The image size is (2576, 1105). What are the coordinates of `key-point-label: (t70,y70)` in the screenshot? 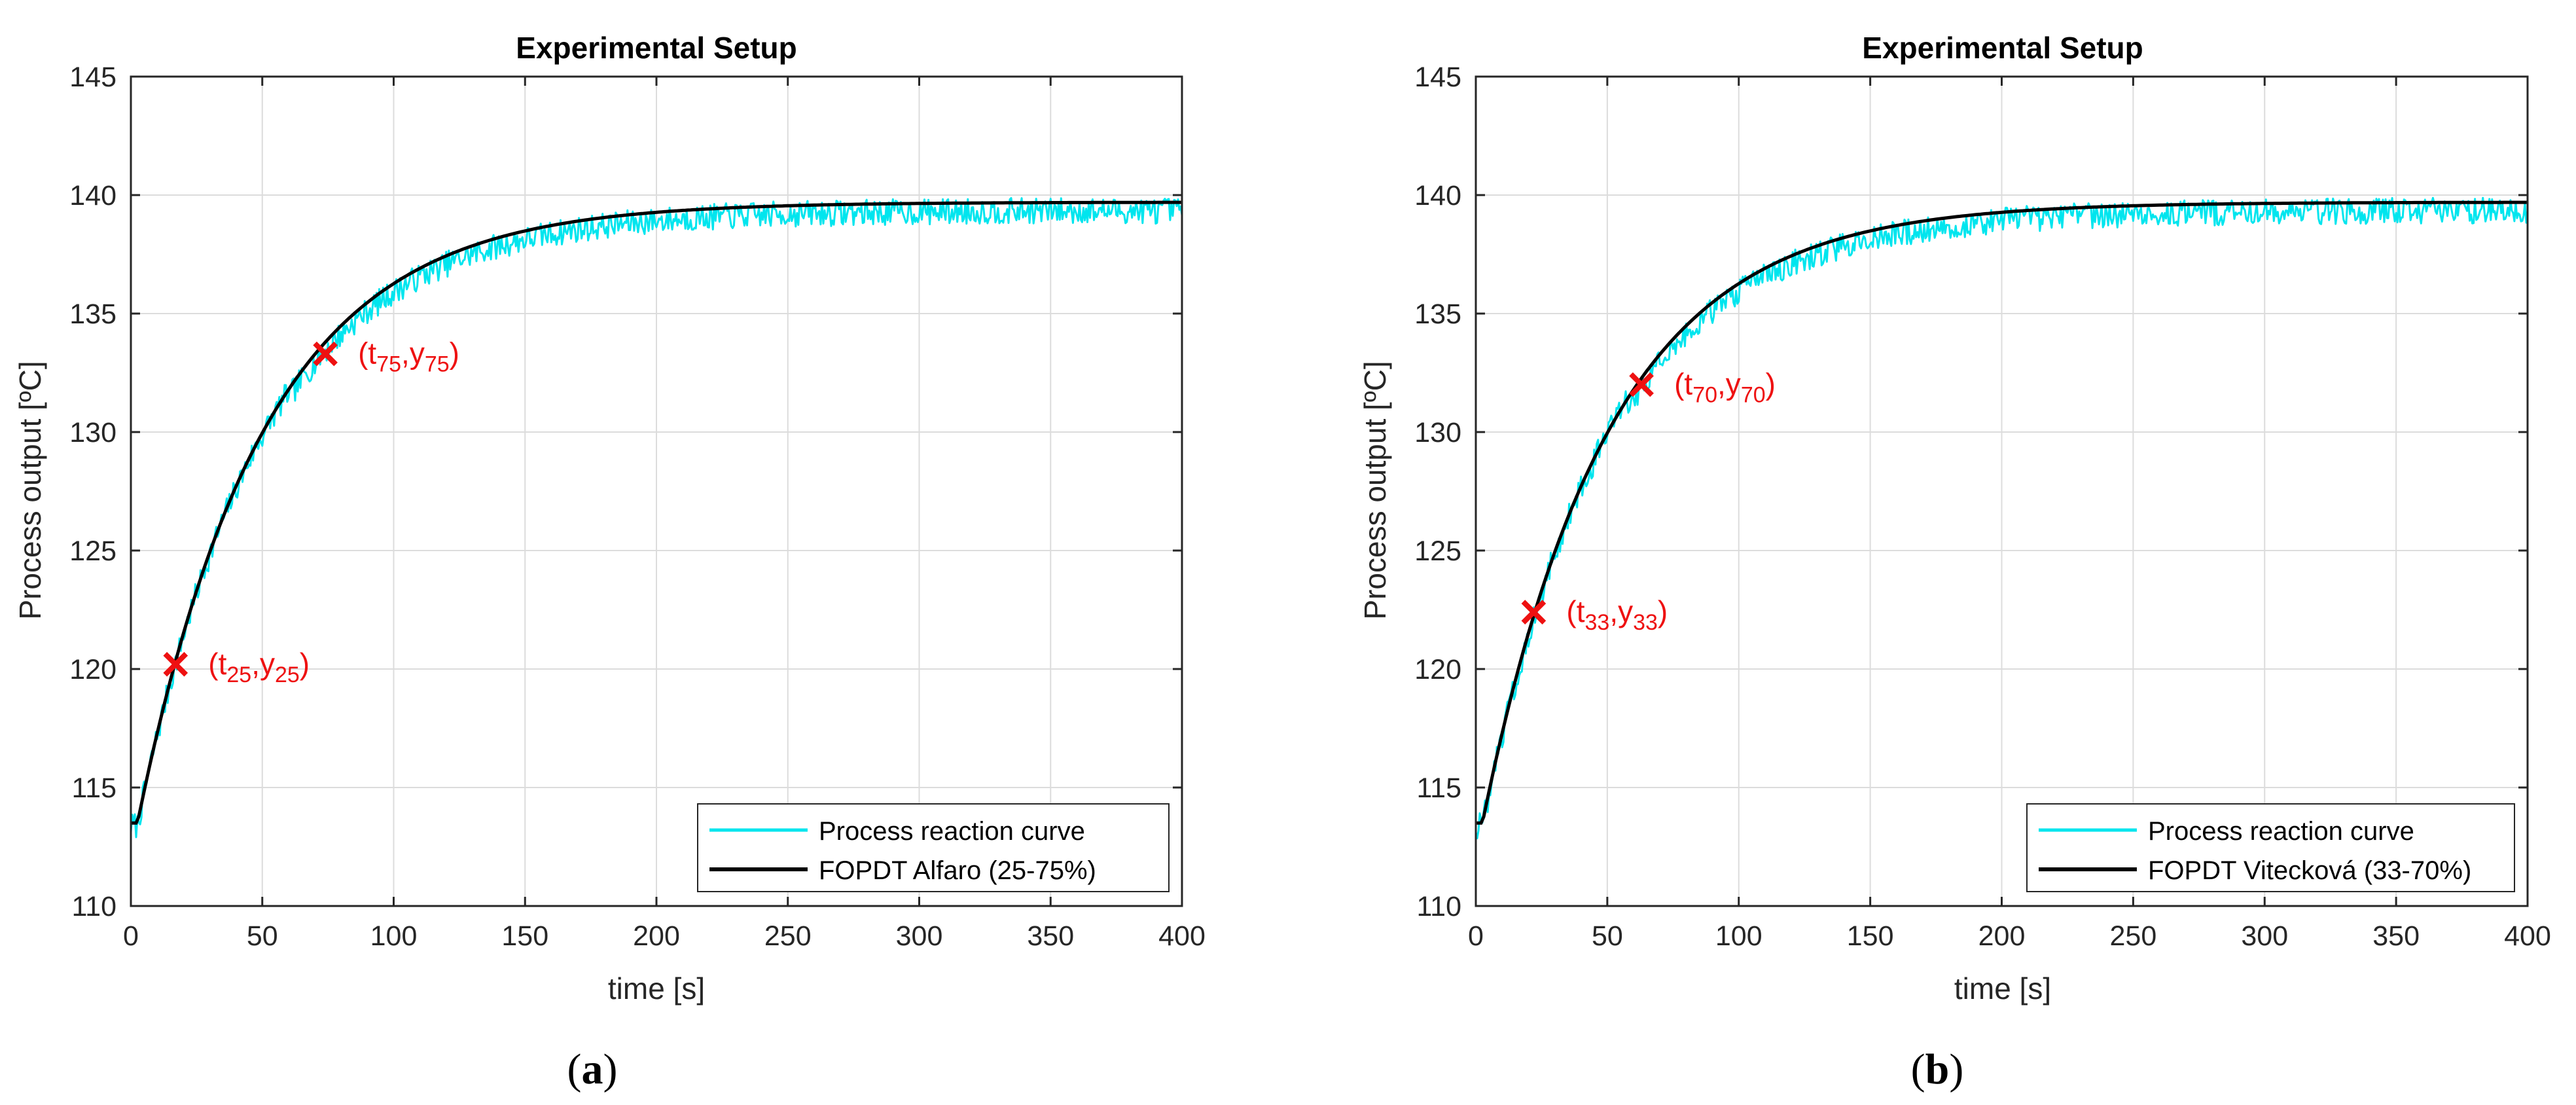 It's located at (1725, 387).